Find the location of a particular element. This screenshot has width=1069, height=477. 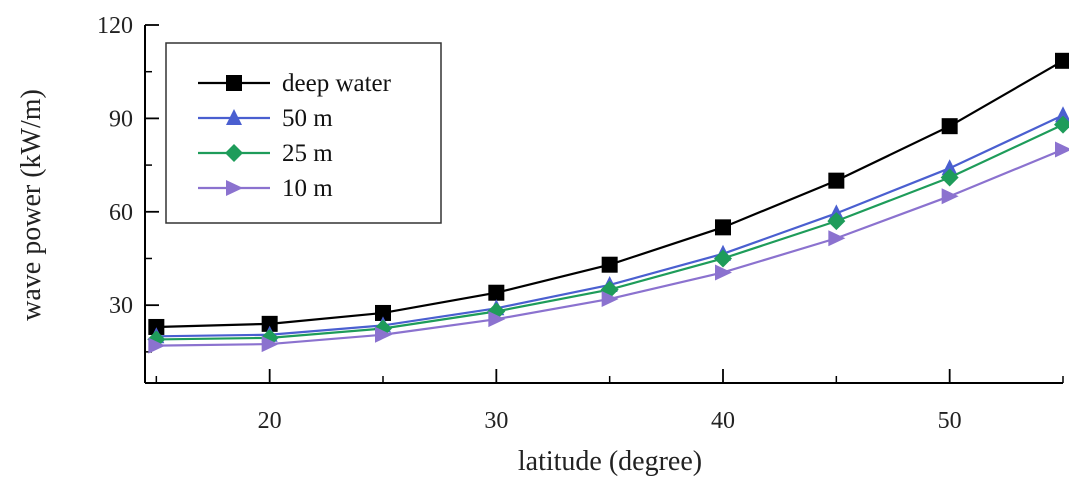

legend: deep water 50 m 25 m 10 m is located at coordinates (303, 133).